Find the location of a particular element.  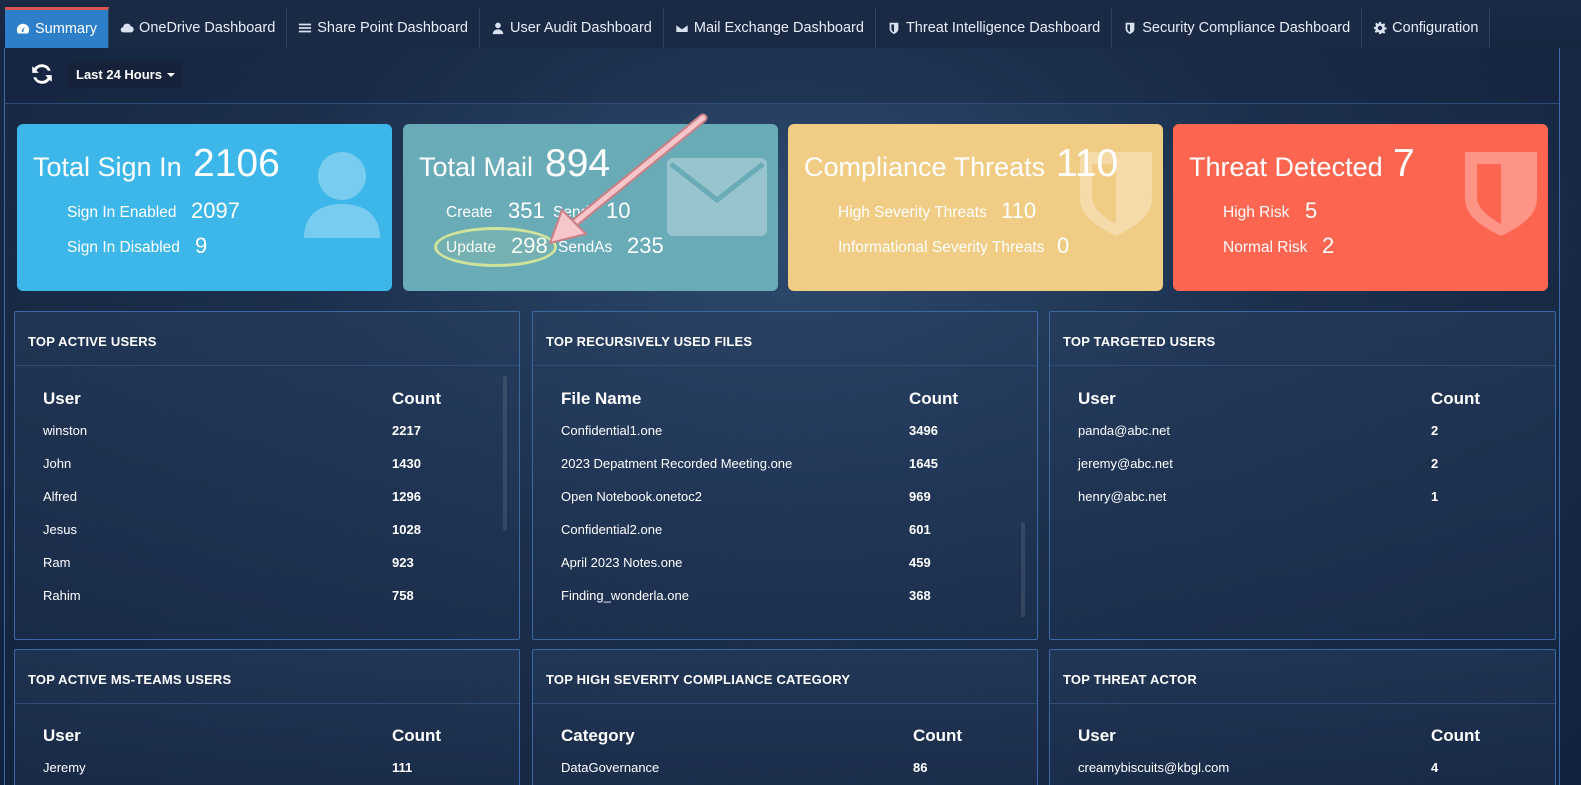

highlight-ellipse is located at coordinates (495, 247).